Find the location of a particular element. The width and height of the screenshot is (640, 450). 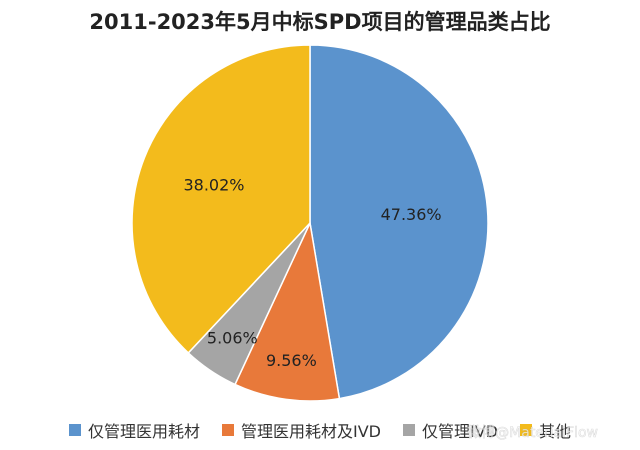

slice-data-label-1: 9.56% is located at coordinates (291, 360).